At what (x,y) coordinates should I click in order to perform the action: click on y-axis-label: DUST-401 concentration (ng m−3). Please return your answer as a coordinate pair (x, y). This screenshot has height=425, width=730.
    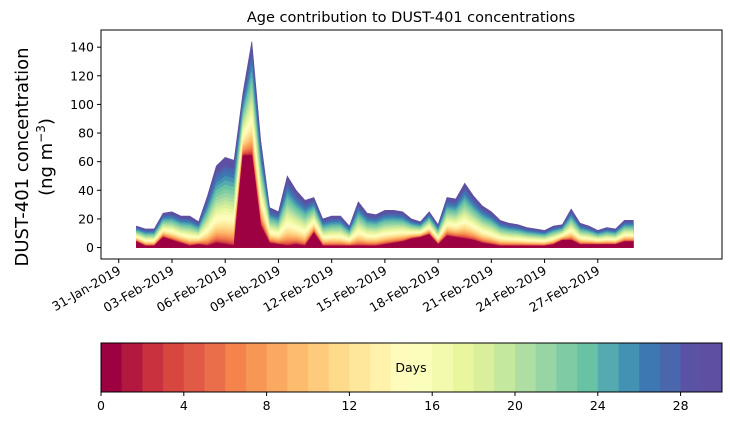
    Looking at the image, I should click on (34, 156).